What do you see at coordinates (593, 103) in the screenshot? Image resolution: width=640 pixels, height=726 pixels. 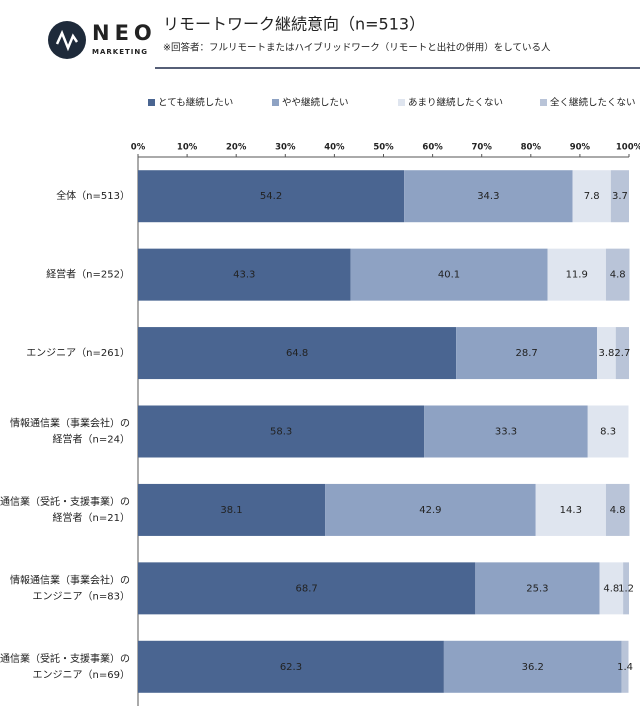 I see `legend-label: 全く継続したくない` at bounding box center [593, 103].